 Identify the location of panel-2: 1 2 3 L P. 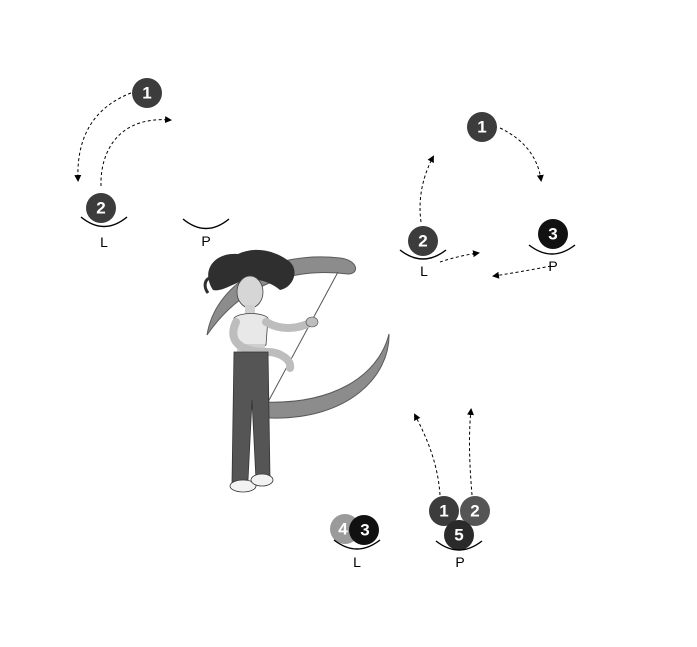
(487, 195).